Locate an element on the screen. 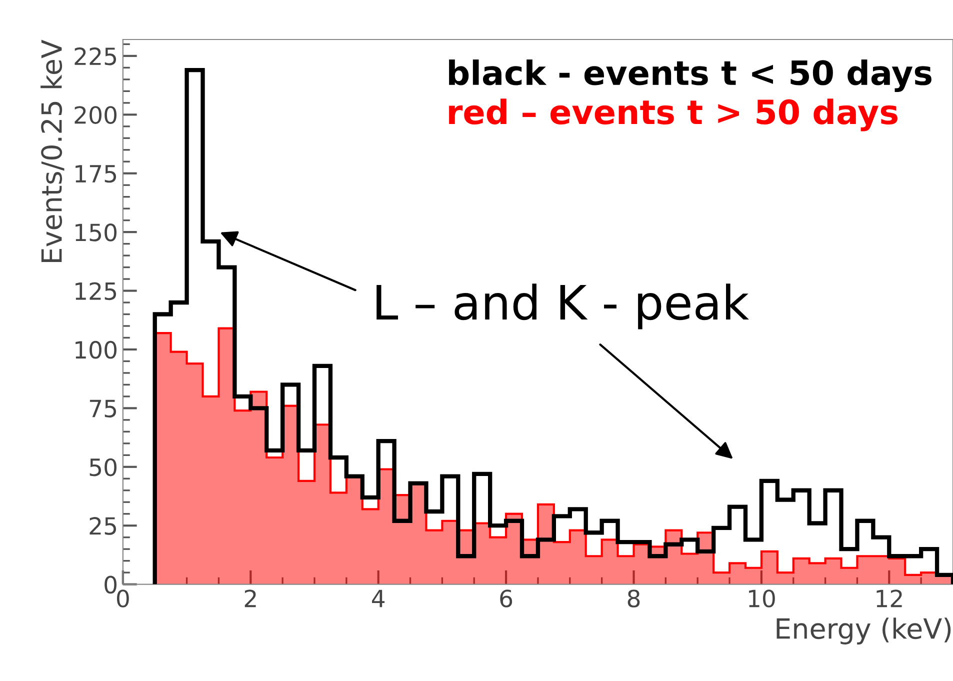  y-tick-label: 200 is located at coordinates (95, 115).